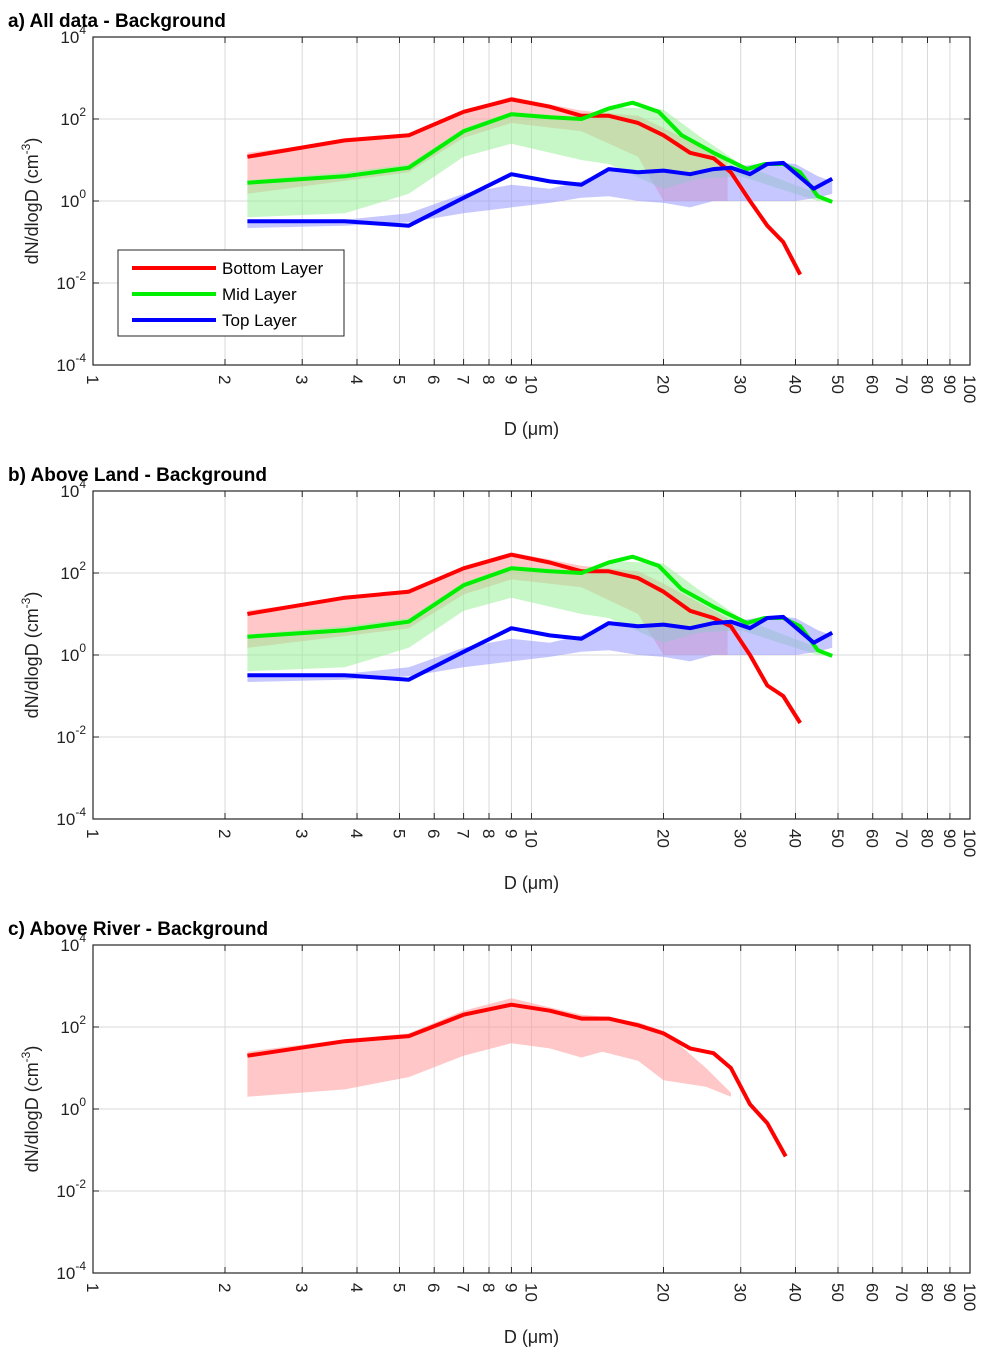 Image resolution: width=984 pixels, height=1349 pixels. I want to click on legend: Bottom Layer Mid Layer Top Layer, so click(231, 293).